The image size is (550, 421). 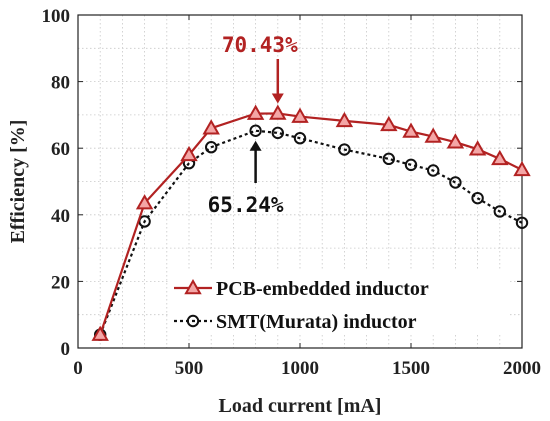 I want to click on peak-annotation-smt: 65.24%, so click(x=246, y=205).